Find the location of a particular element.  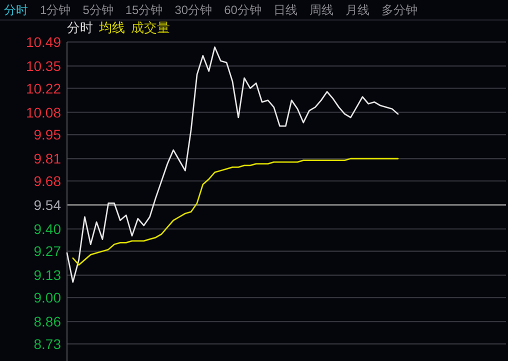

y-tick-label: 10.22 is located at coordinates (44, 88).